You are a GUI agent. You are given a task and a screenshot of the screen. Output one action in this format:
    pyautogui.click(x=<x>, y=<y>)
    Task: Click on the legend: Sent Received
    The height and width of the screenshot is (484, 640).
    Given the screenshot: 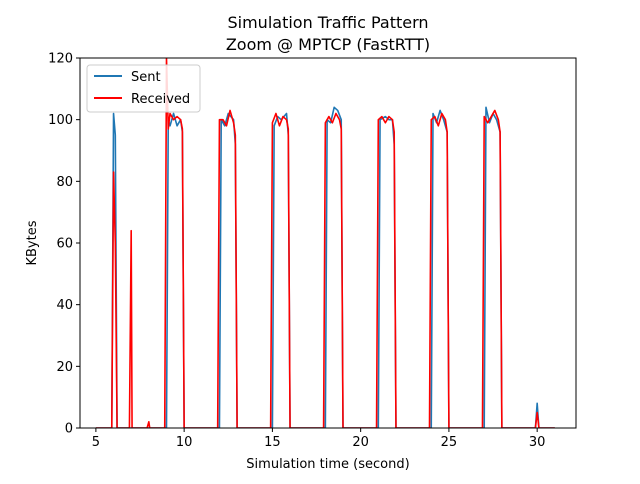 What is the action you would take?
    pyautogui.click(x=143, y=88)
    